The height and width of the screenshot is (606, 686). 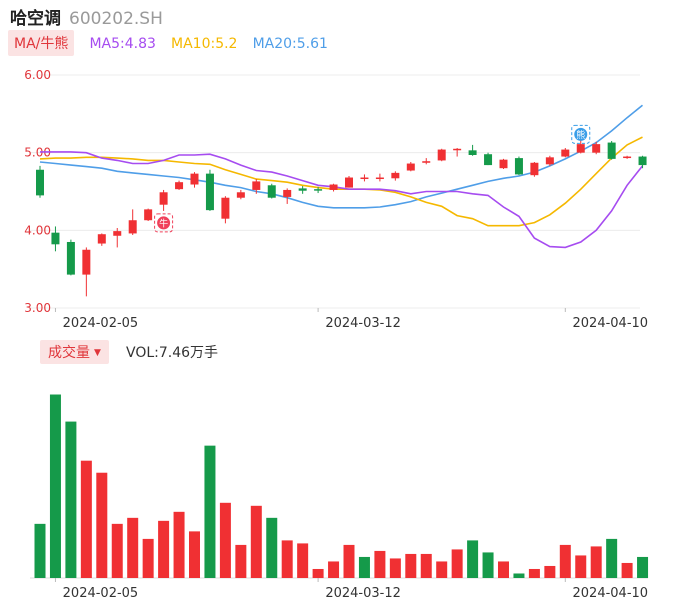 I want to click on volume-value: VOL:7.46万手, so click(x=172, y=353).